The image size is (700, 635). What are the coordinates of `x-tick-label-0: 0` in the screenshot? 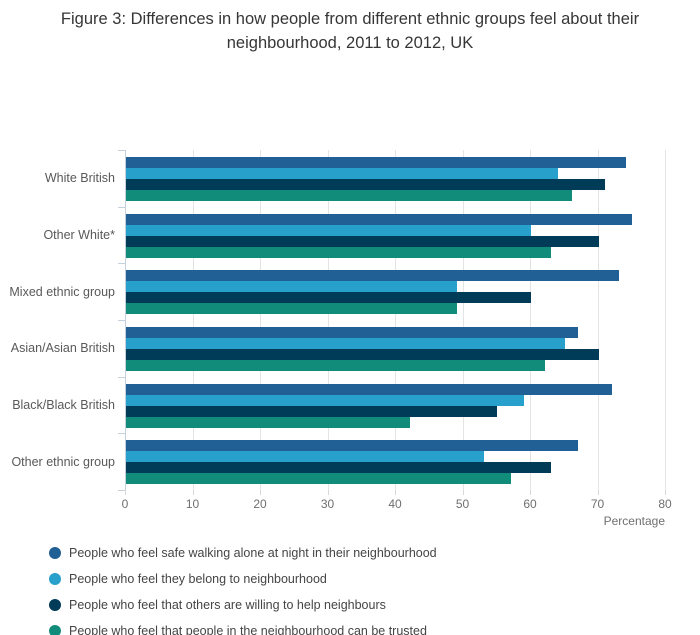 It's located at (125, 504).